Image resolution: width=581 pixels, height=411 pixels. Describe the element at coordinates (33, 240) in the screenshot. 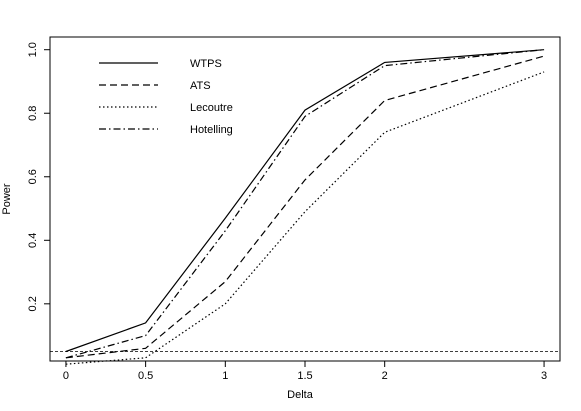

I see `y-tick-label: 0.4` at that location.